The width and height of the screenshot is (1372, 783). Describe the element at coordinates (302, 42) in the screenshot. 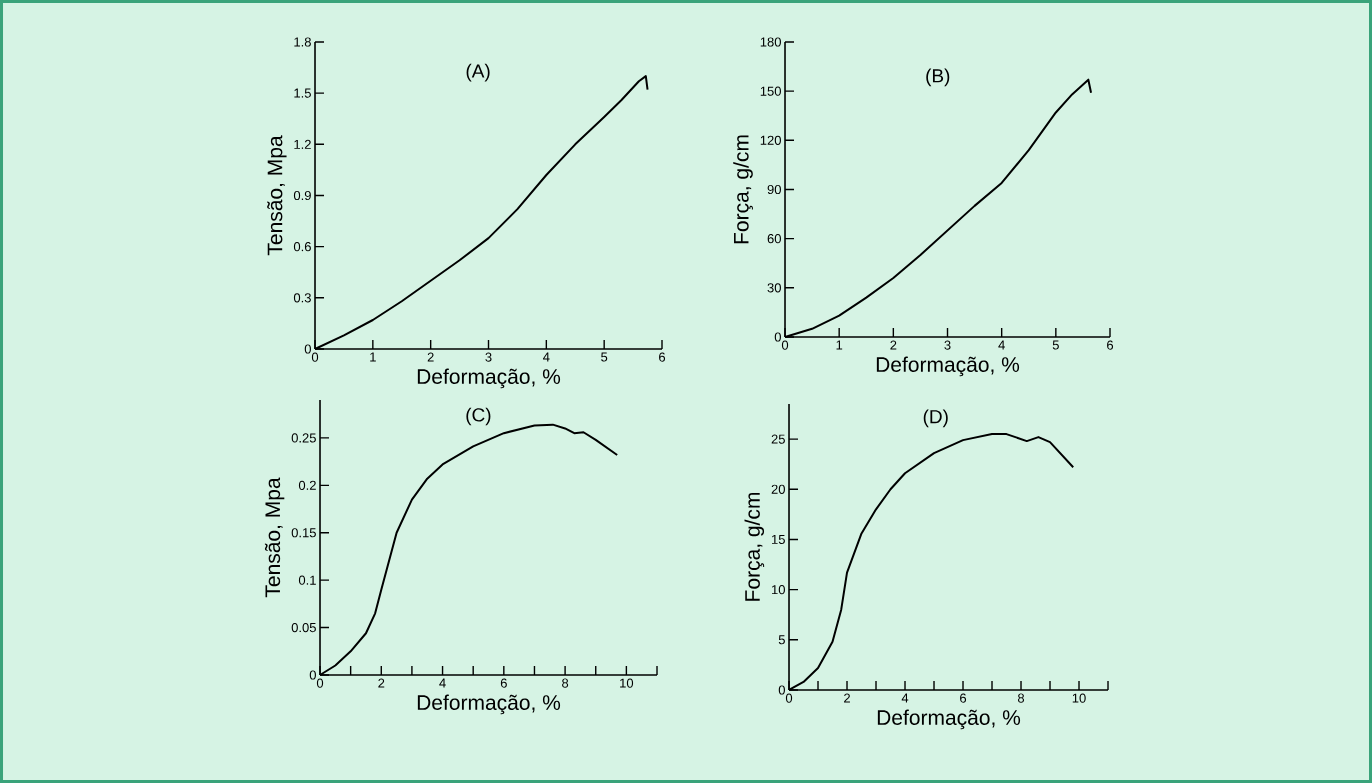

I see `y-tick-label: 1.8` at that location.